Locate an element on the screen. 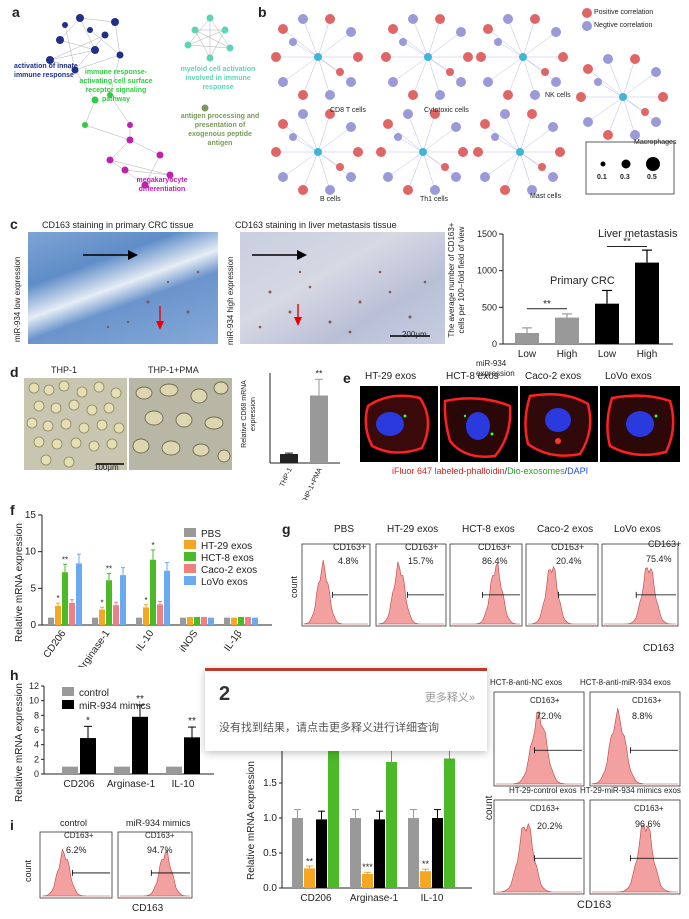 The image size is (689, 919). dictionary-popup: 2 更多释义» 没有找到结果，请点击更多释义进行详细查询 is located at coordinates (346, 709).